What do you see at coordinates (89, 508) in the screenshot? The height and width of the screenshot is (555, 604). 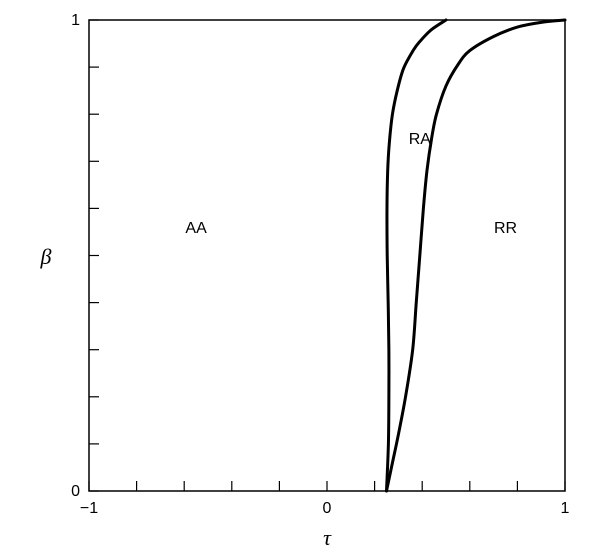 I see `x-tick-label: −1` at bounding box center [89, 508].